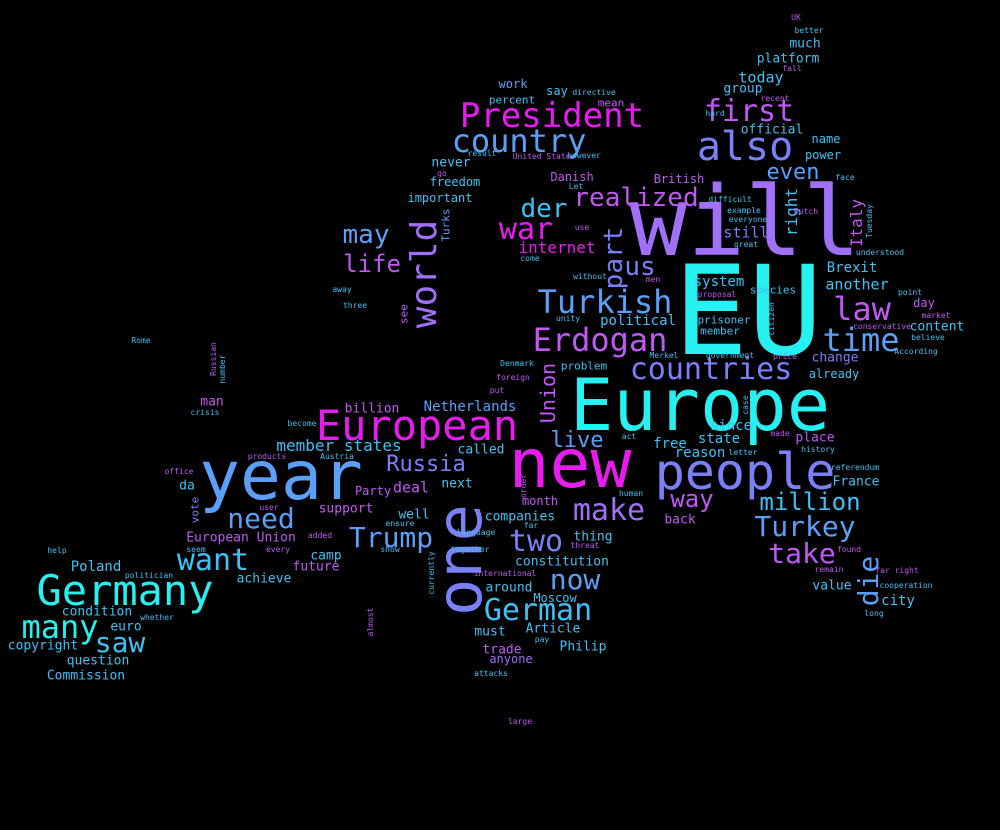 The height and width of the screenshot is (830, 1000). What do you see at coordinates (519, 141) in the screenshot?
I see `word-country: country` at bounding box center [519, 141].